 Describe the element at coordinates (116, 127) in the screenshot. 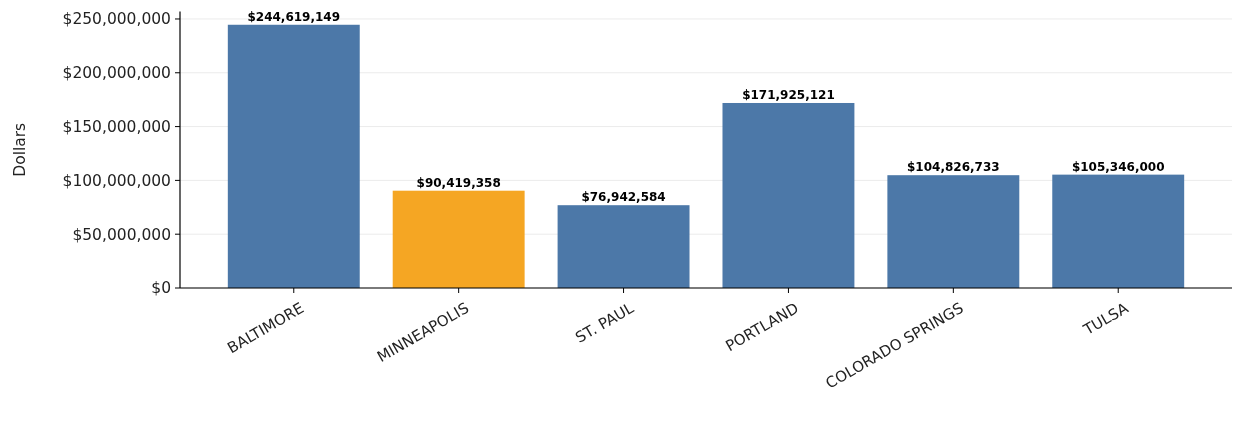

I see `y-tick-label: $150,000,000` at that location.